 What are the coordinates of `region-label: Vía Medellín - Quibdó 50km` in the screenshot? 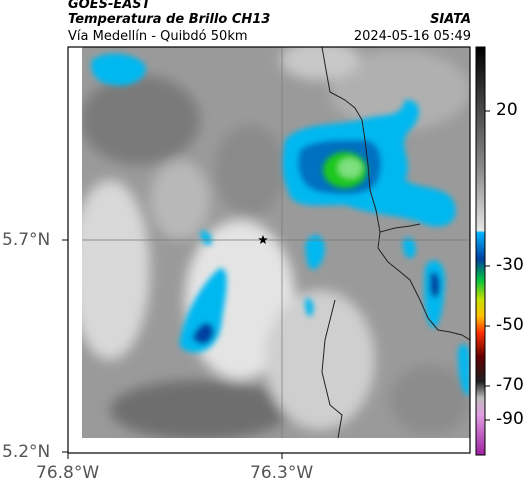 It's located at (158, 36).